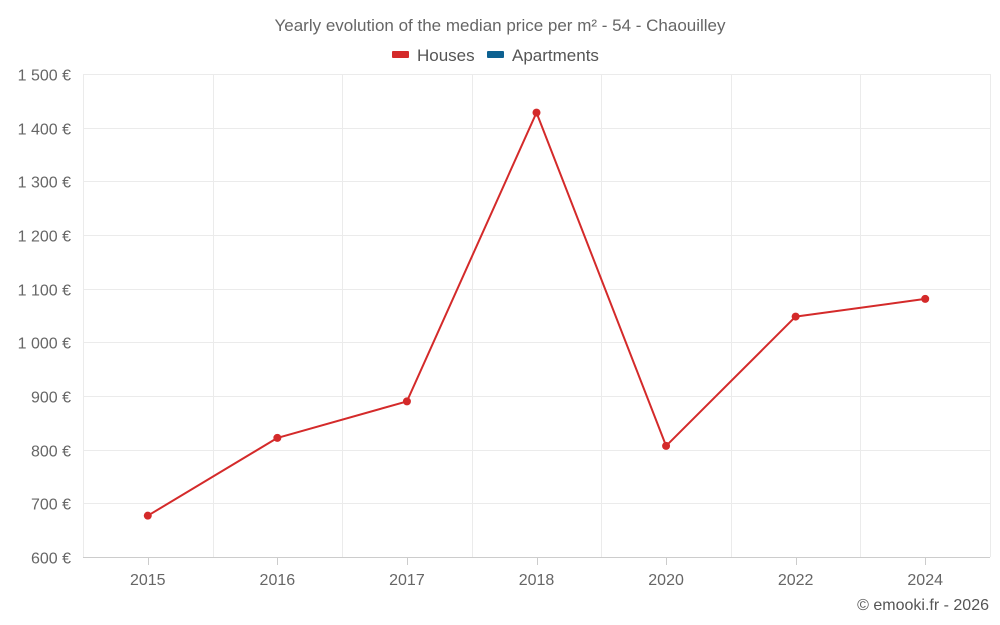  Describe the element at coordinates (51, 559) in the screenshot. I see `y-tick-label: 600 €` at that location.